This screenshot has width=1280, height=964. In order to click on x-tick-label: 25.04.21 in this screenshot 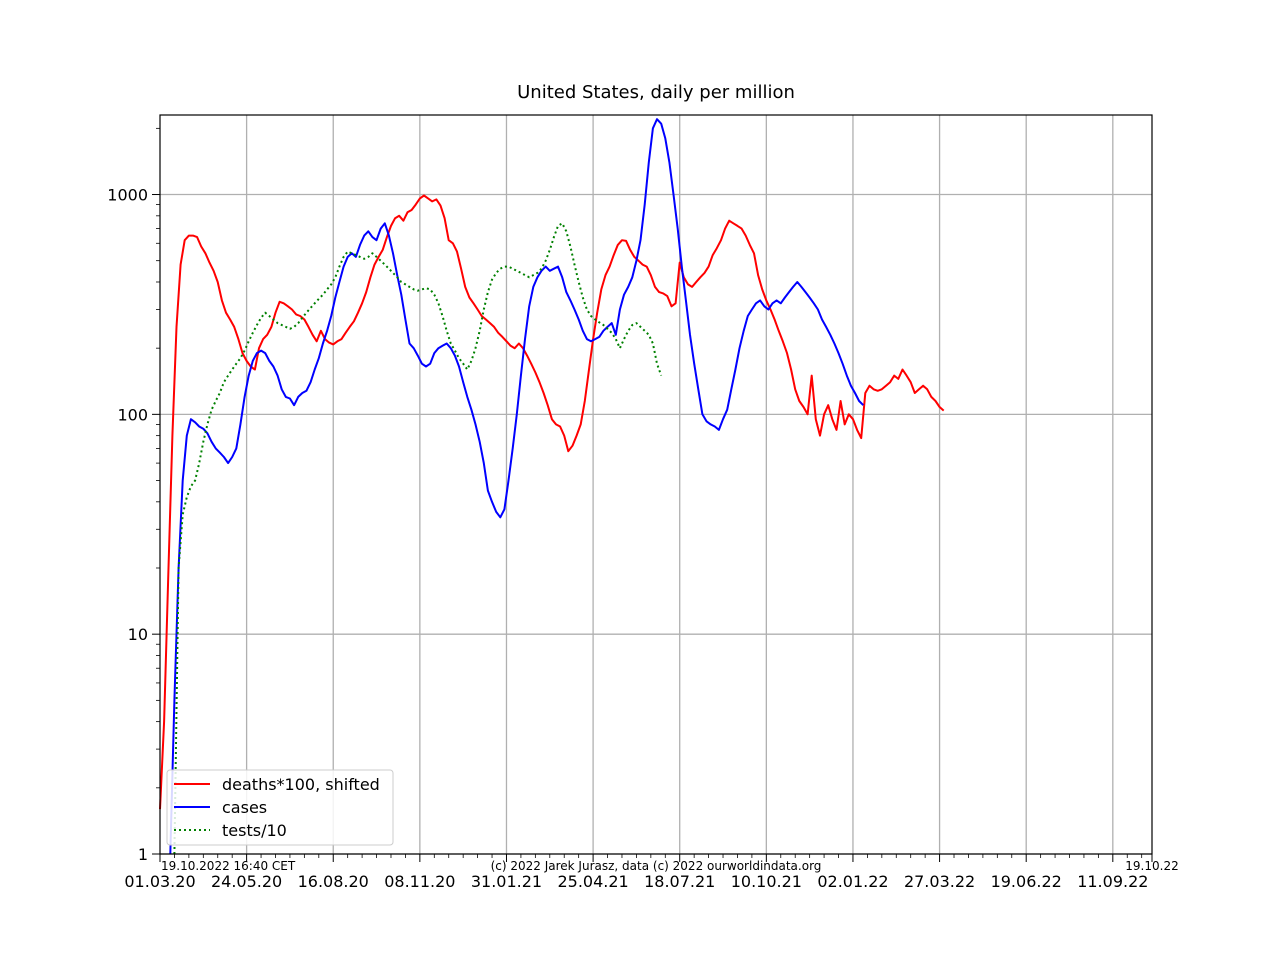, I will do `click(592, 881)`.